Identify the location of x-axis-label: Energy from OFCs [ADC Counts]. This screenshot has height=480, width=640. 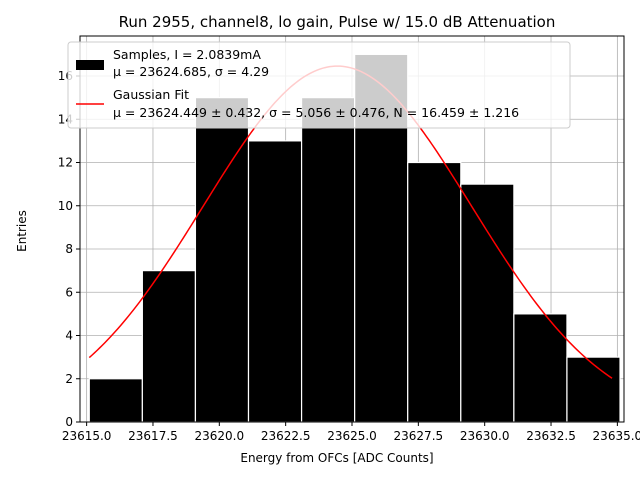
(336, 458).